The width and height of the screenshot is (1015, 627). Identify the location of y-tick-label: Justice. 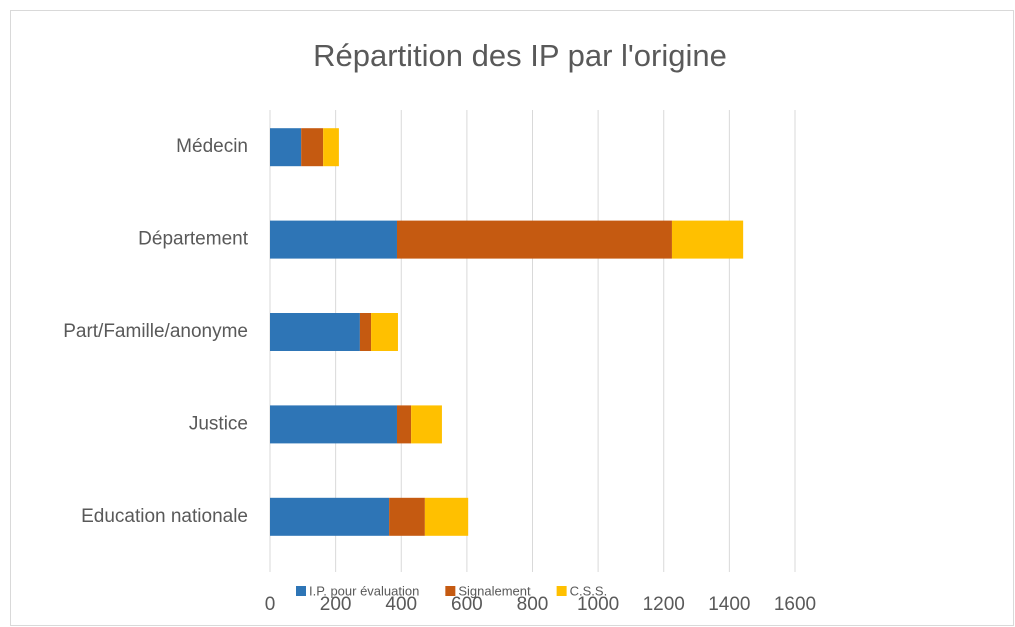
(218, 423).